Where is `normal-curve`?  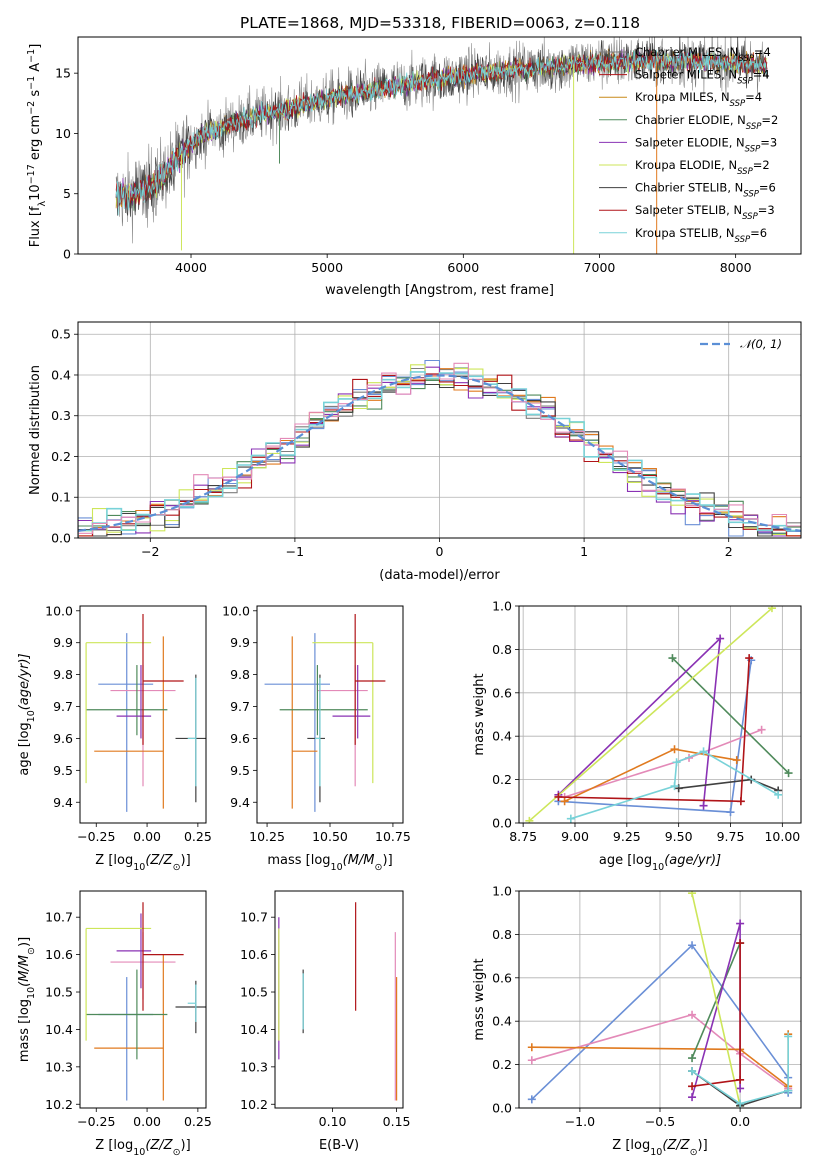 normal-curve is located at coordinates (439, 453).